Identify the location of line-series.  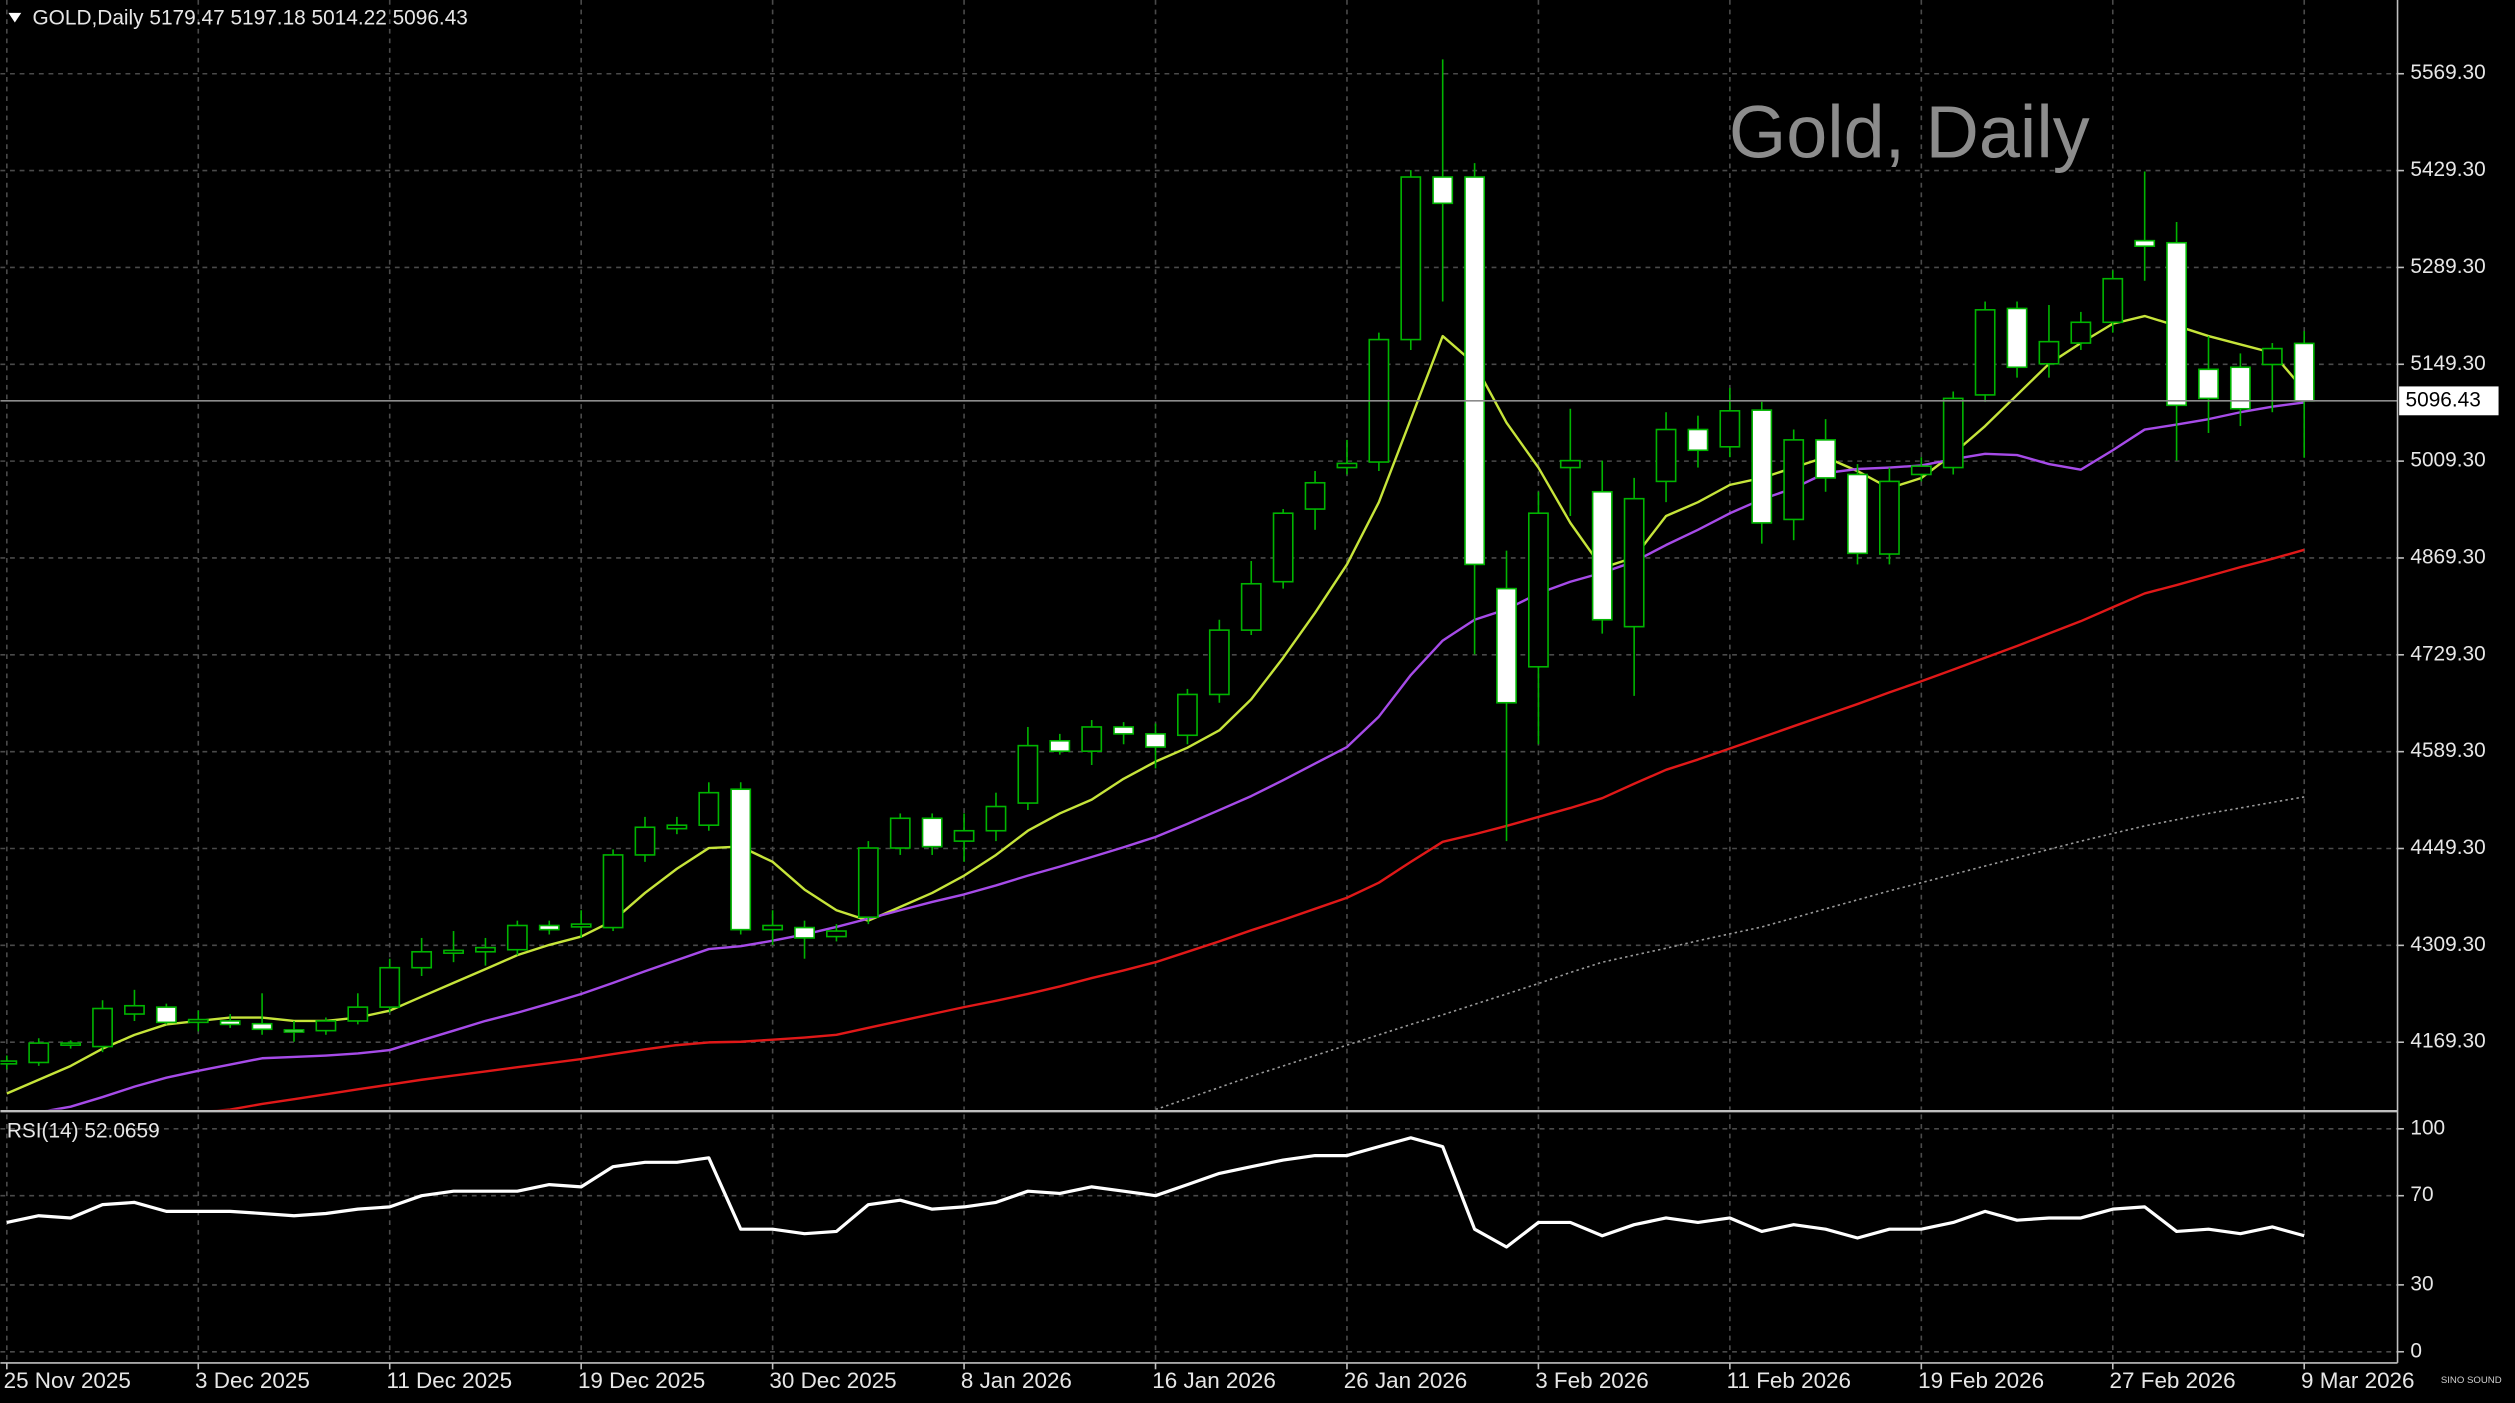
(1730, 953).